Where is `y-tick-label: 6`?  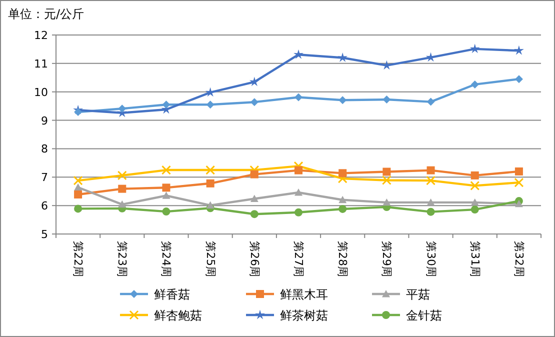 y-tick-label: 6 is located at coordinates (44, 206).